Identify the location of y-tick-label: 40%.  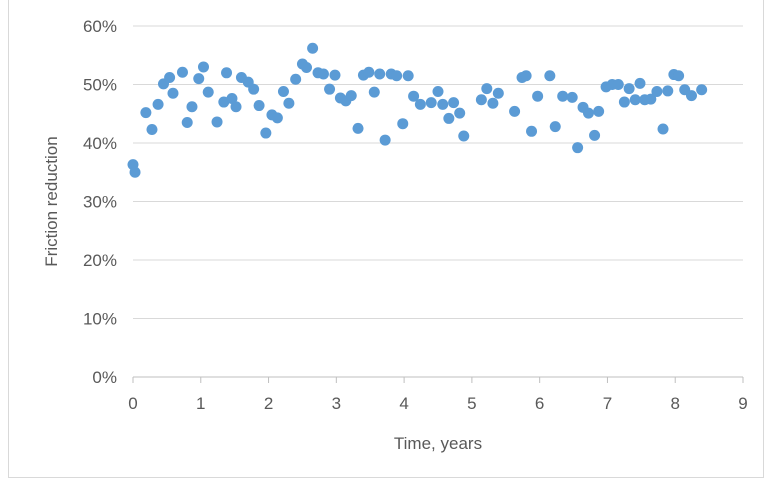
(100, 143).